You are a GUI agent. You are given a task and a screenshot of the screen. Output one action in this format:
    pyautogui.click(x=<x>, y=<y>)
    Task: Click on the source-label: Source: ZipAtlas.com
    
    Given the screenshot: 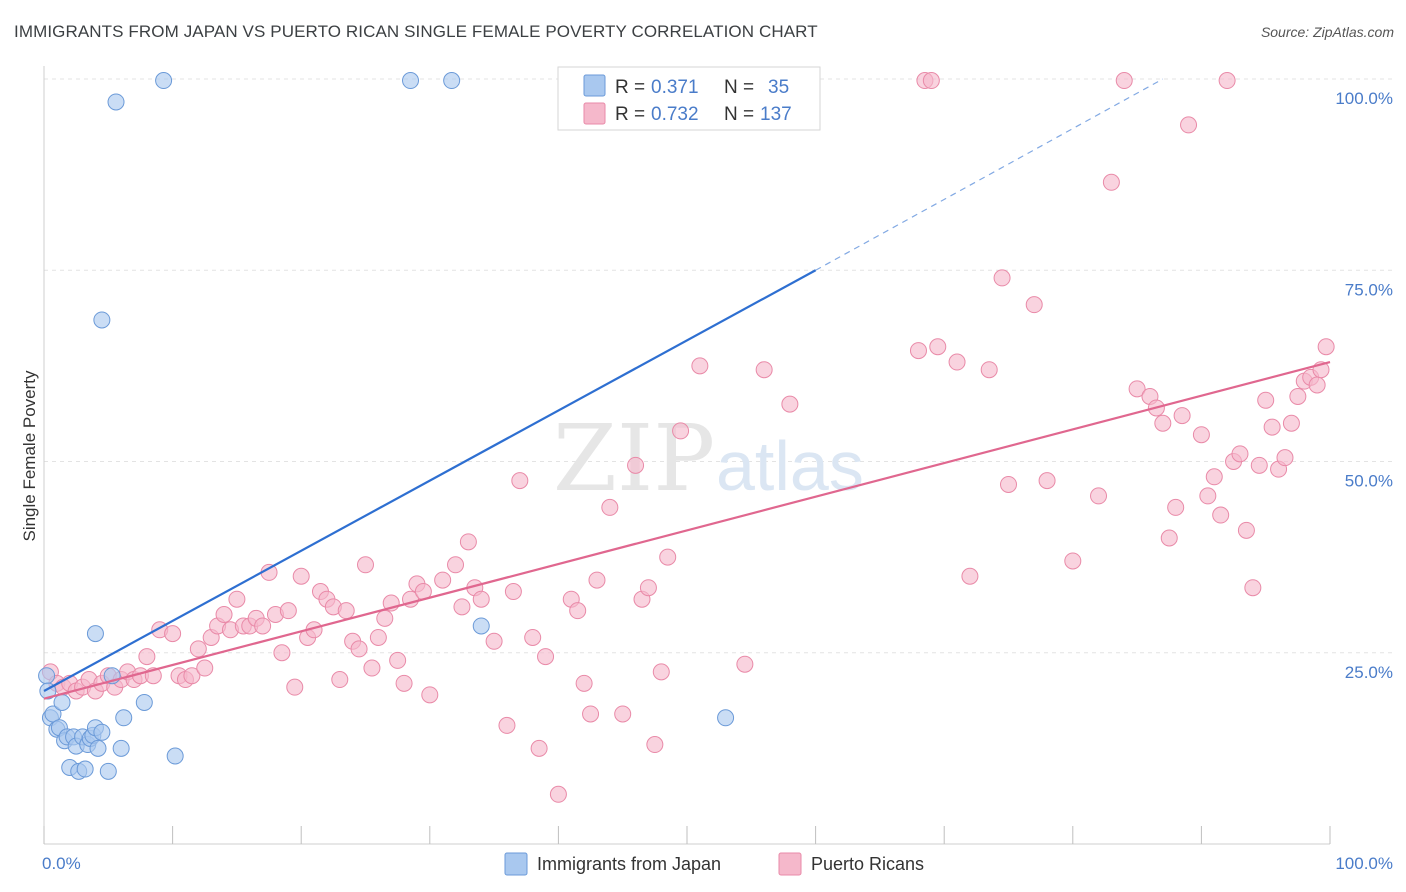 What is the action you would take?
    pyautogui.click(x=1327, y=32)
    